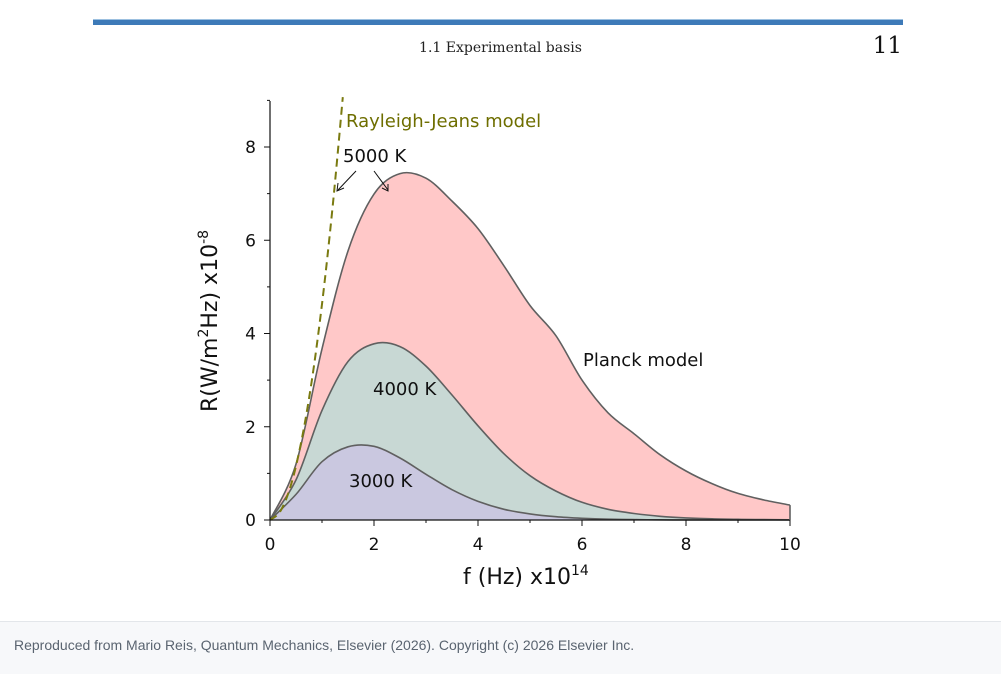  I want to click on rayleigh-jeans-curve-group, so click(306, 309).